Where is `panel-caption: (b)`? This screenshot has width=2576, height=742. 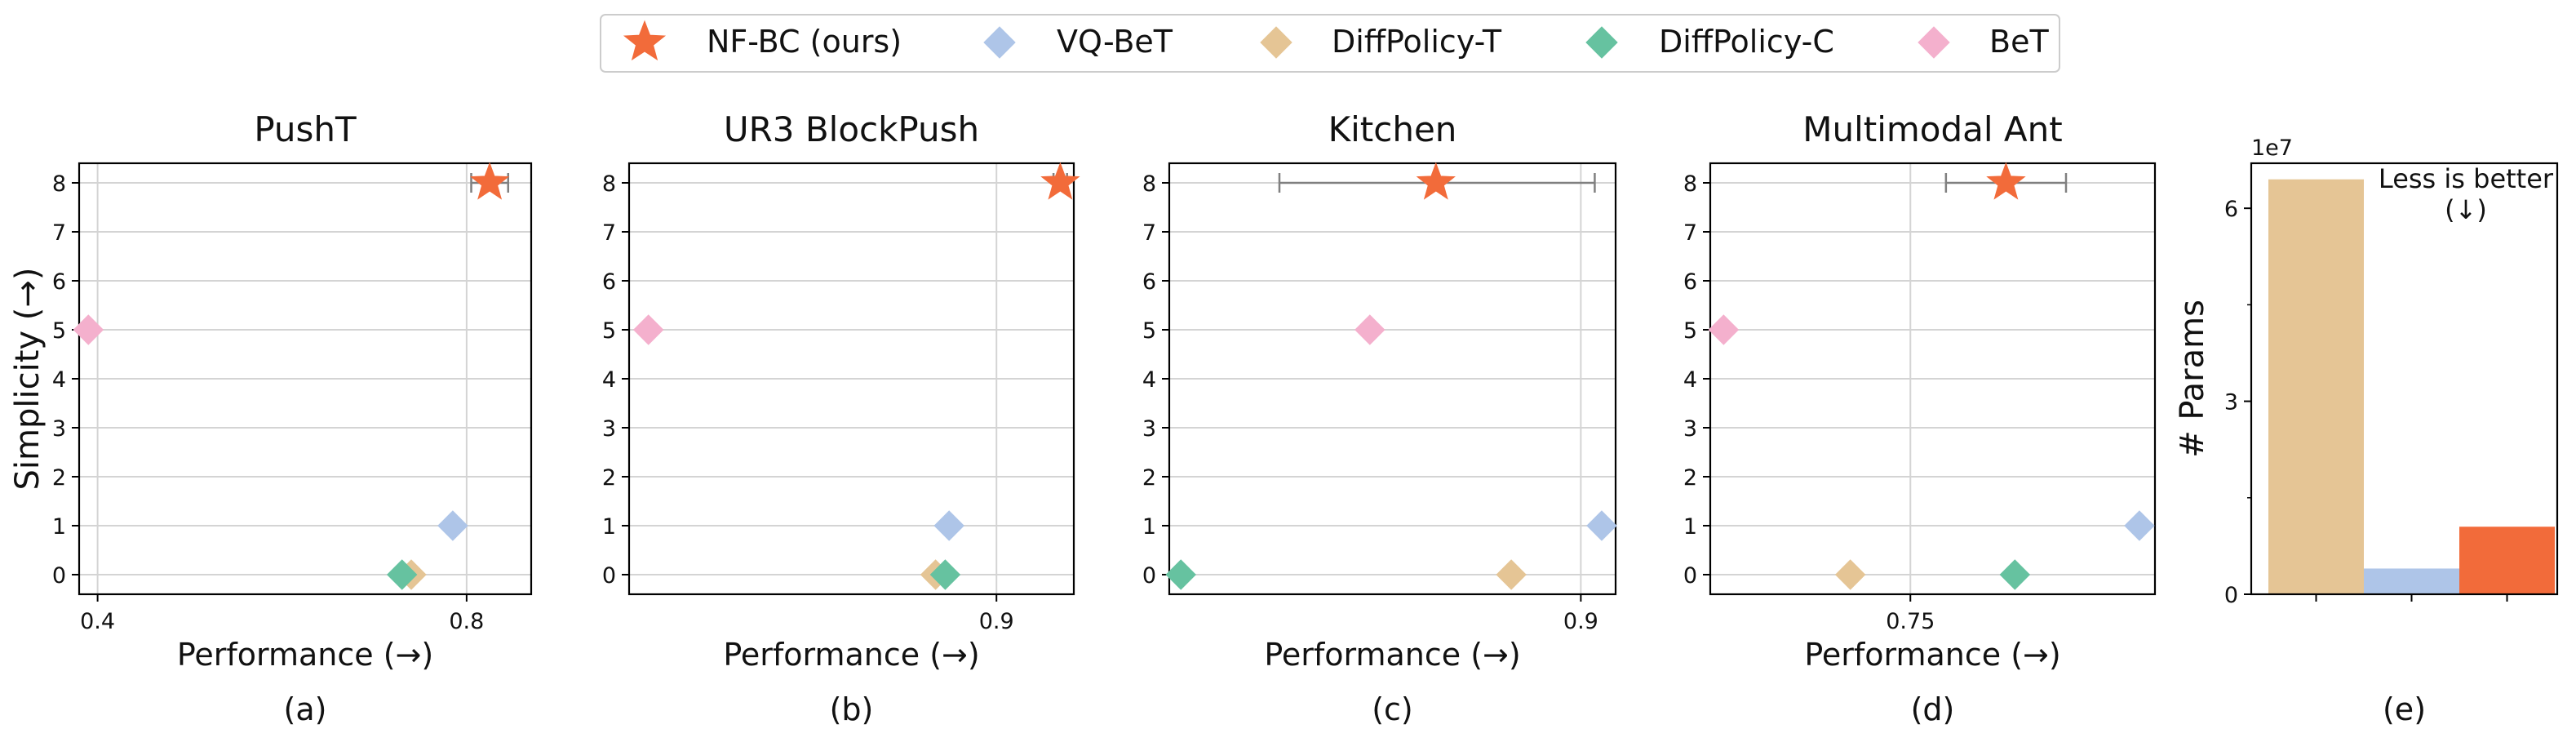 panel-caption: (b) is located at coordinates (852, 709).